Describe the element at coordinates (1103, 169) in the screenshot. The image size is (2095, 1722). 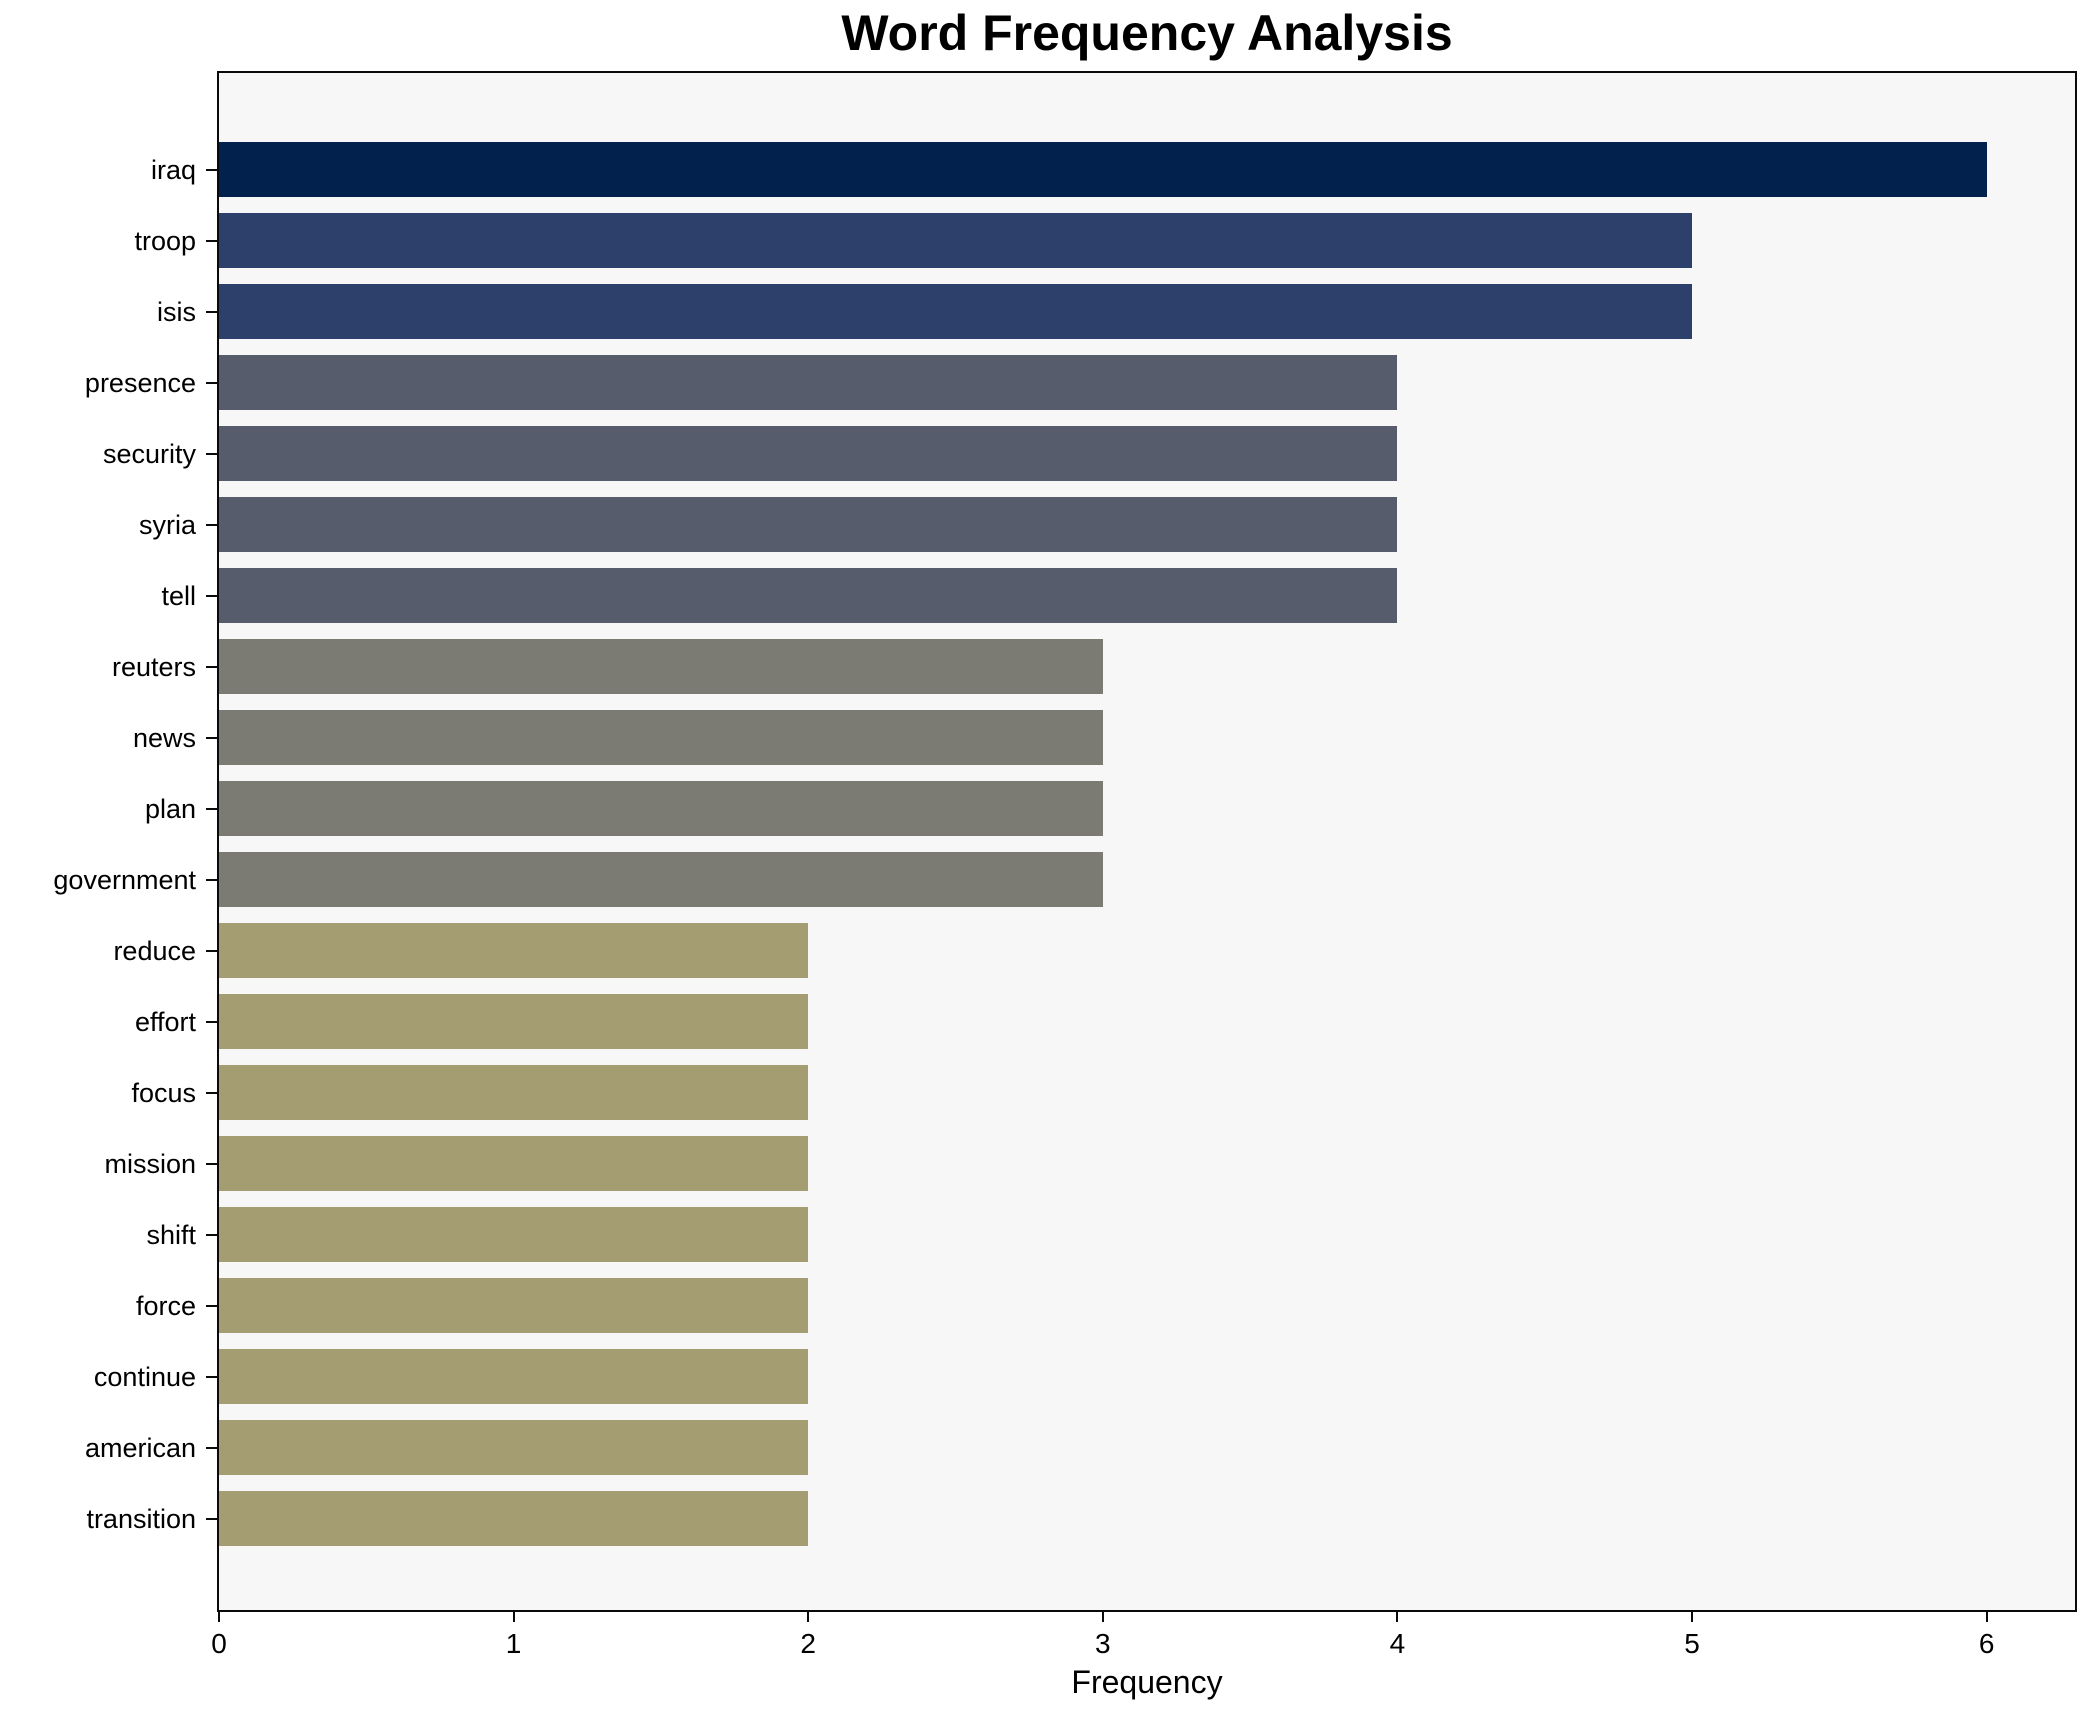
I see `bar-iraq` at that location.